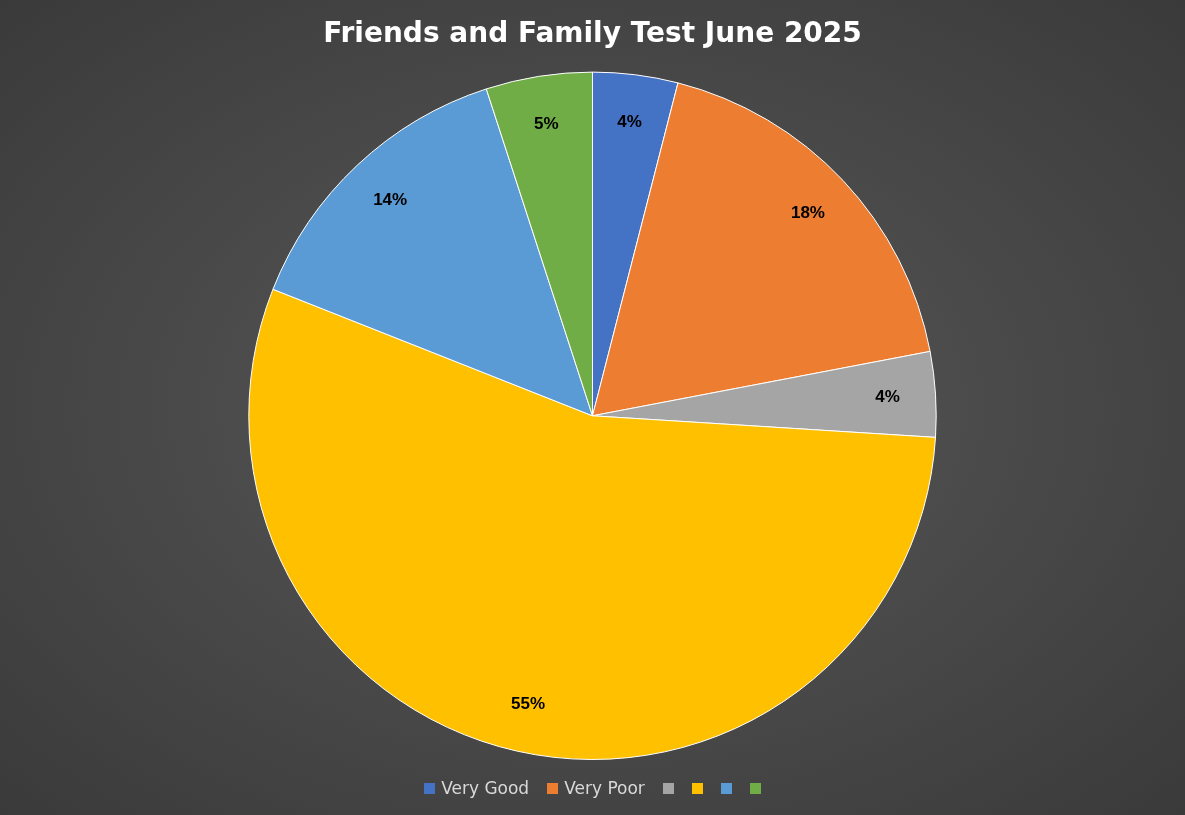 The image size is (1185, 815). I want to click on chart-title: Friends and Family Test June 2025, so click(592, 33).